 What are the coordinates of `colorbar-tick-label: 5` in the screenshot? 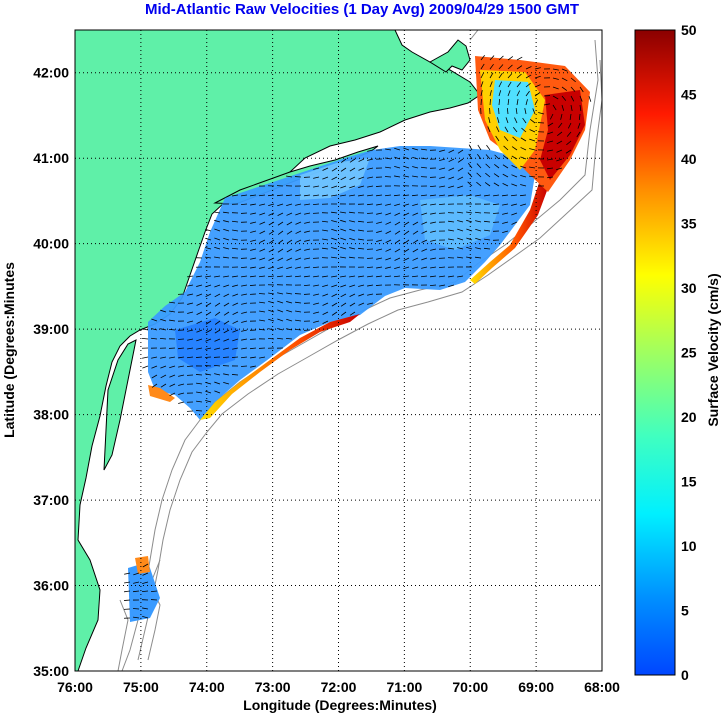 It's located at (685, 611).